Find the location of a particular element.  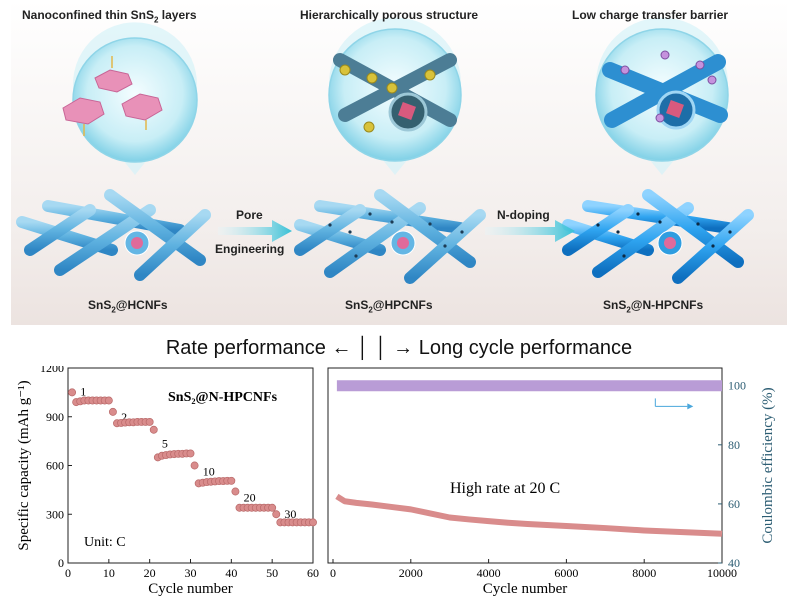

panel-3-graphic is located at coordinates (658, 150).